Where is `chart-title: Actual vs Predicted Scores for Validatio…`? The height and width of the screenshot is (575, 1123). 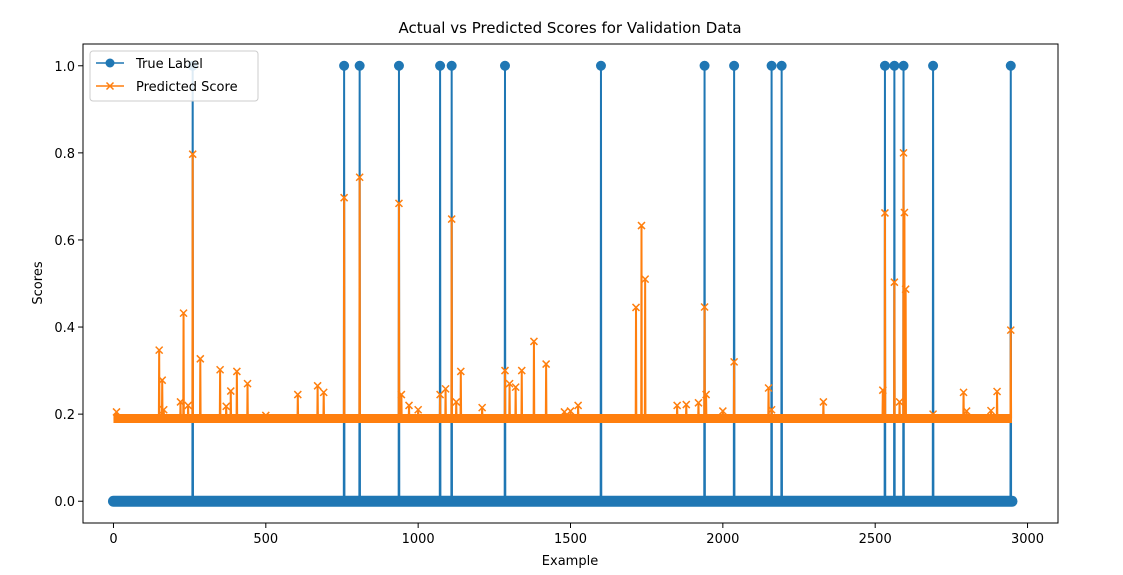
chart-title: Actual vs Predicted Scores for Validatio… is located at coordinates (569, 28).